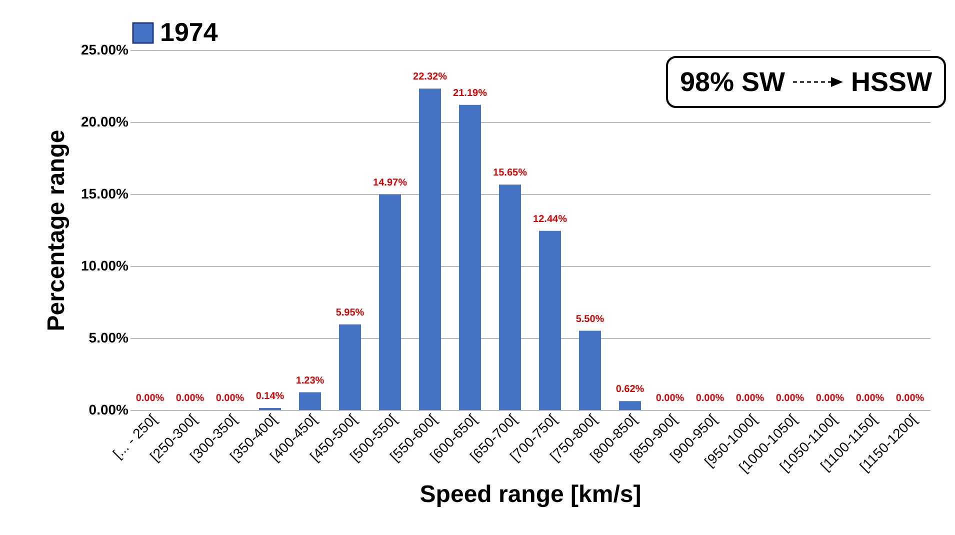 Image resolution: width=955 pixels, height=535 pixels. Describe the element at coordinates (891, 82) in the screenshot. I see `annotation: HSSW` at that location.